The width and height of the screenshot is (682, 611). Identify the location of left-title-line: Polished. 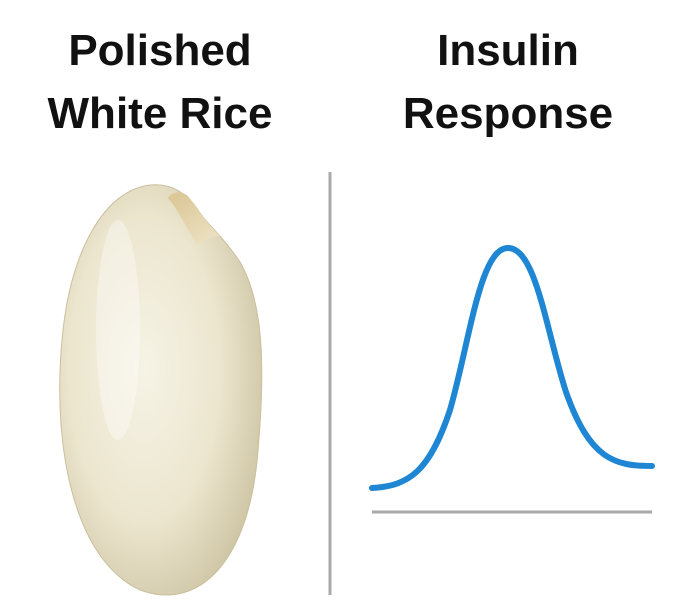
(159, 50).